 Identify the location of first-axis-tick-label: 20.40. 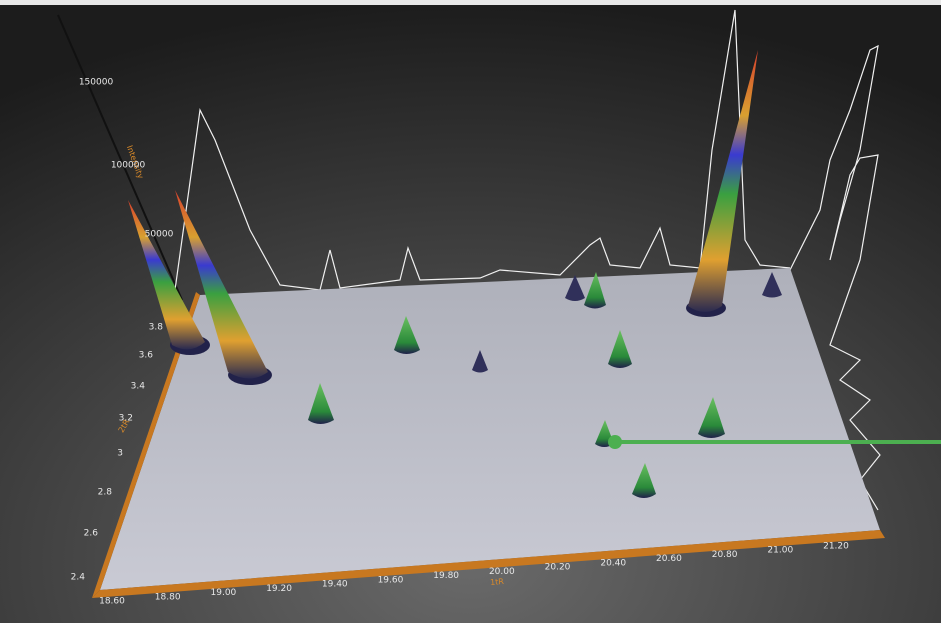
(613, 563).